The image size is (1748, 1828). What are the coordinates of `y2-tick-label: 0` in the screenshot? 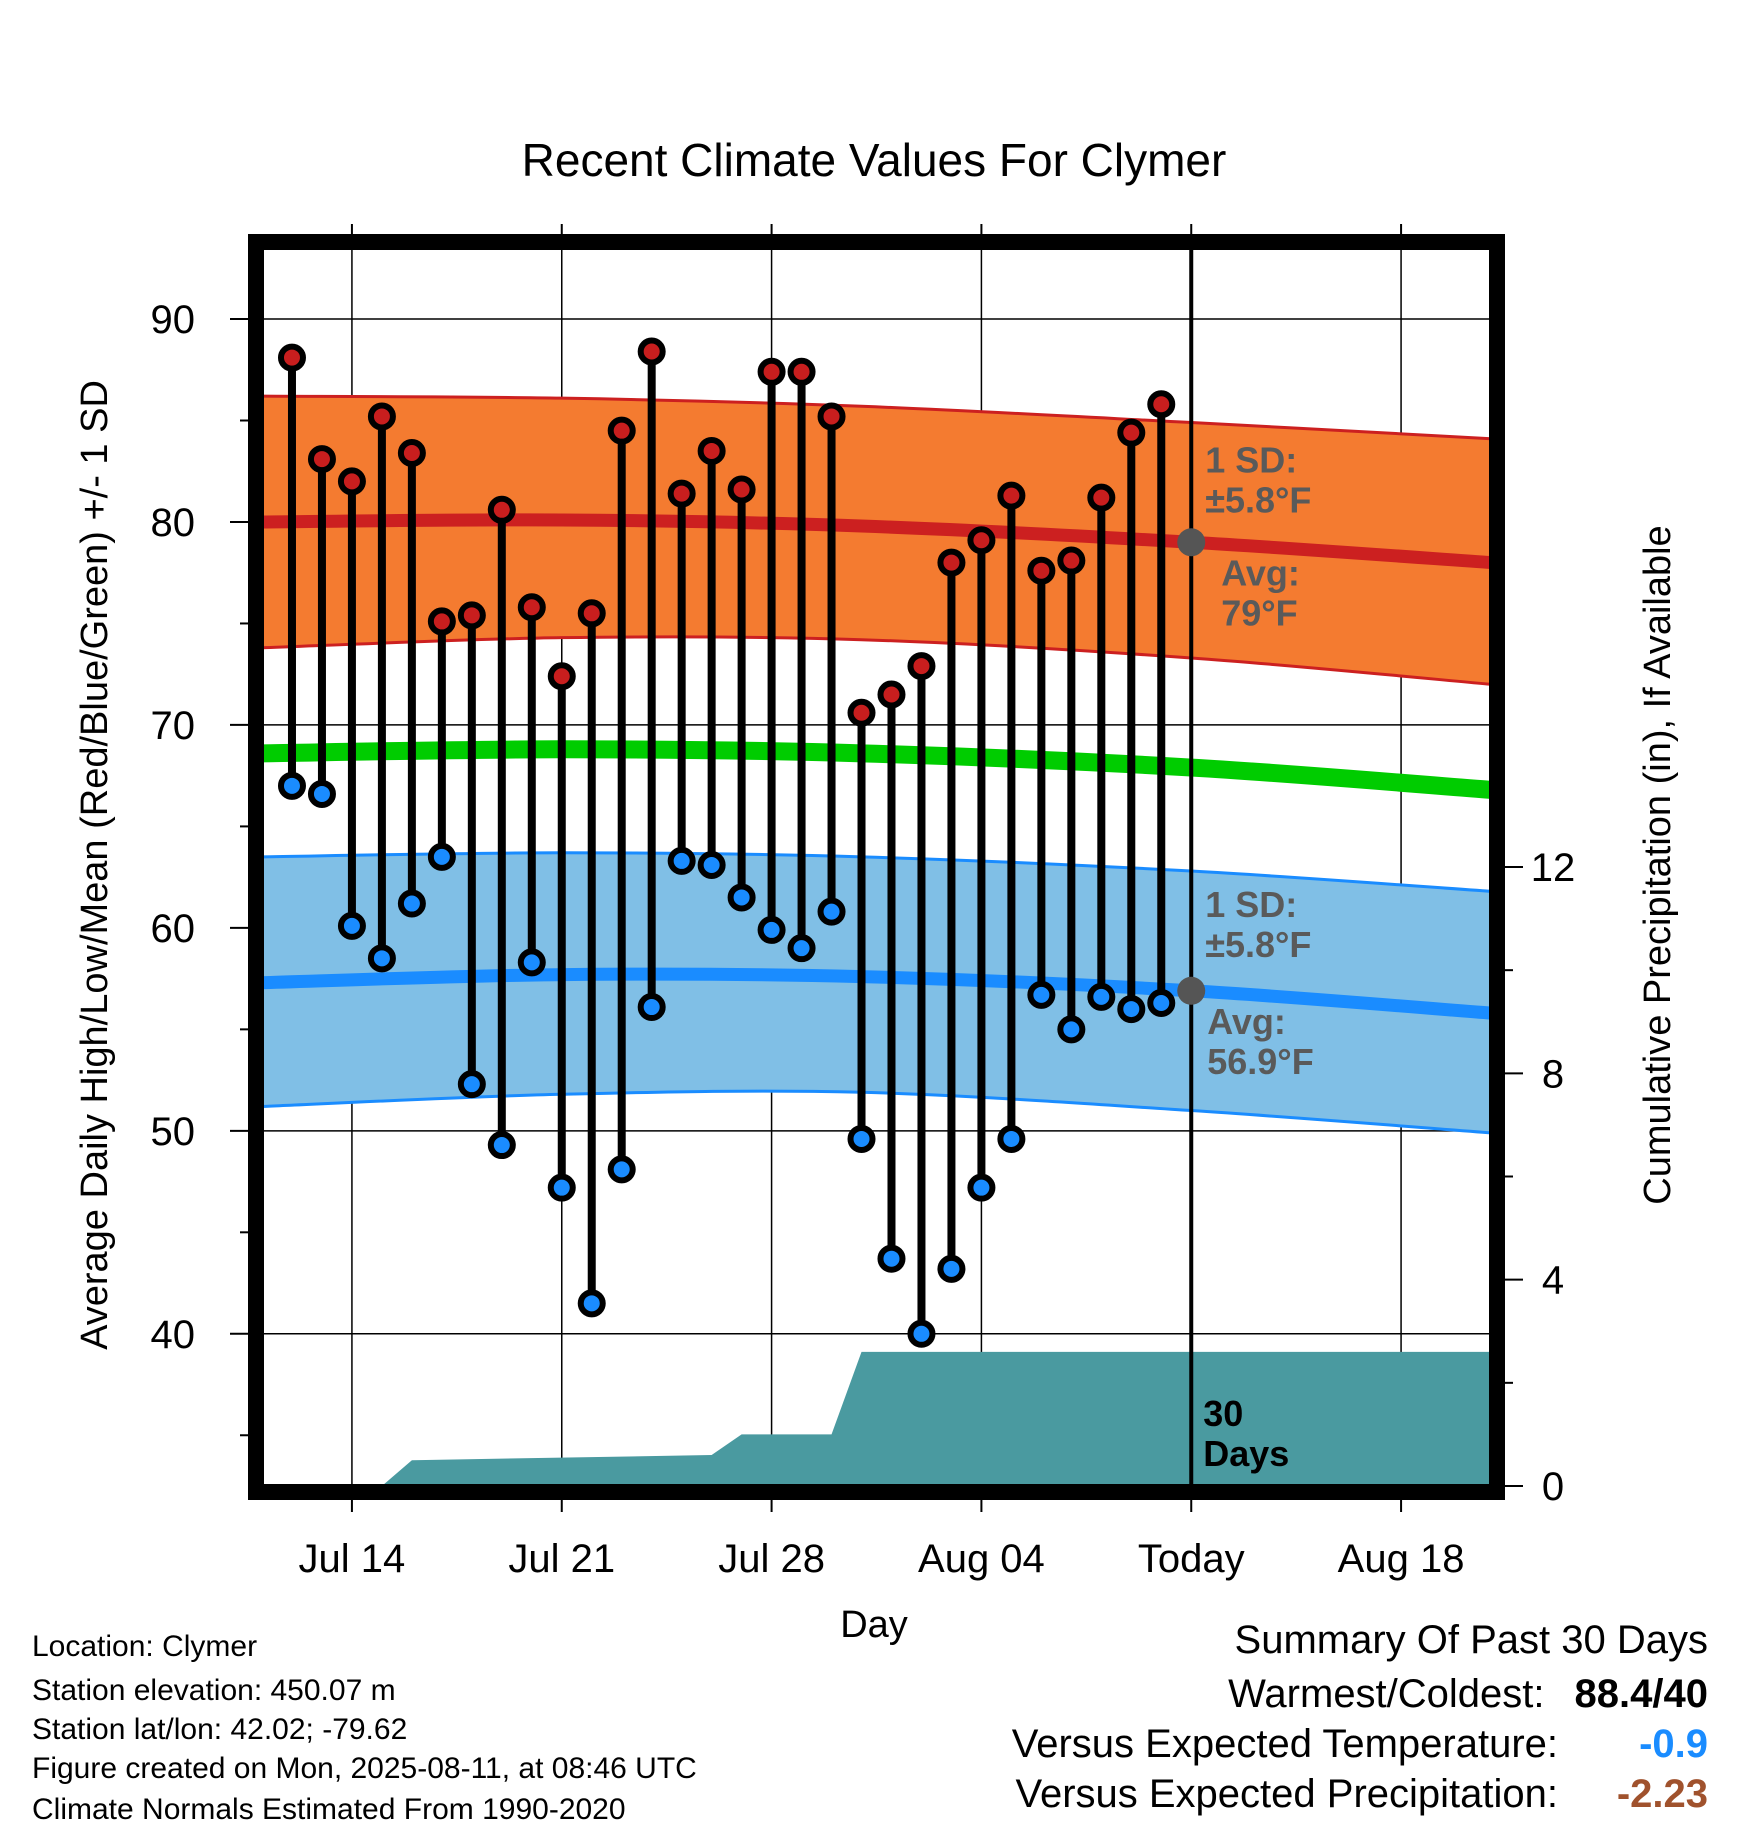 It's located at (1553, 1487).